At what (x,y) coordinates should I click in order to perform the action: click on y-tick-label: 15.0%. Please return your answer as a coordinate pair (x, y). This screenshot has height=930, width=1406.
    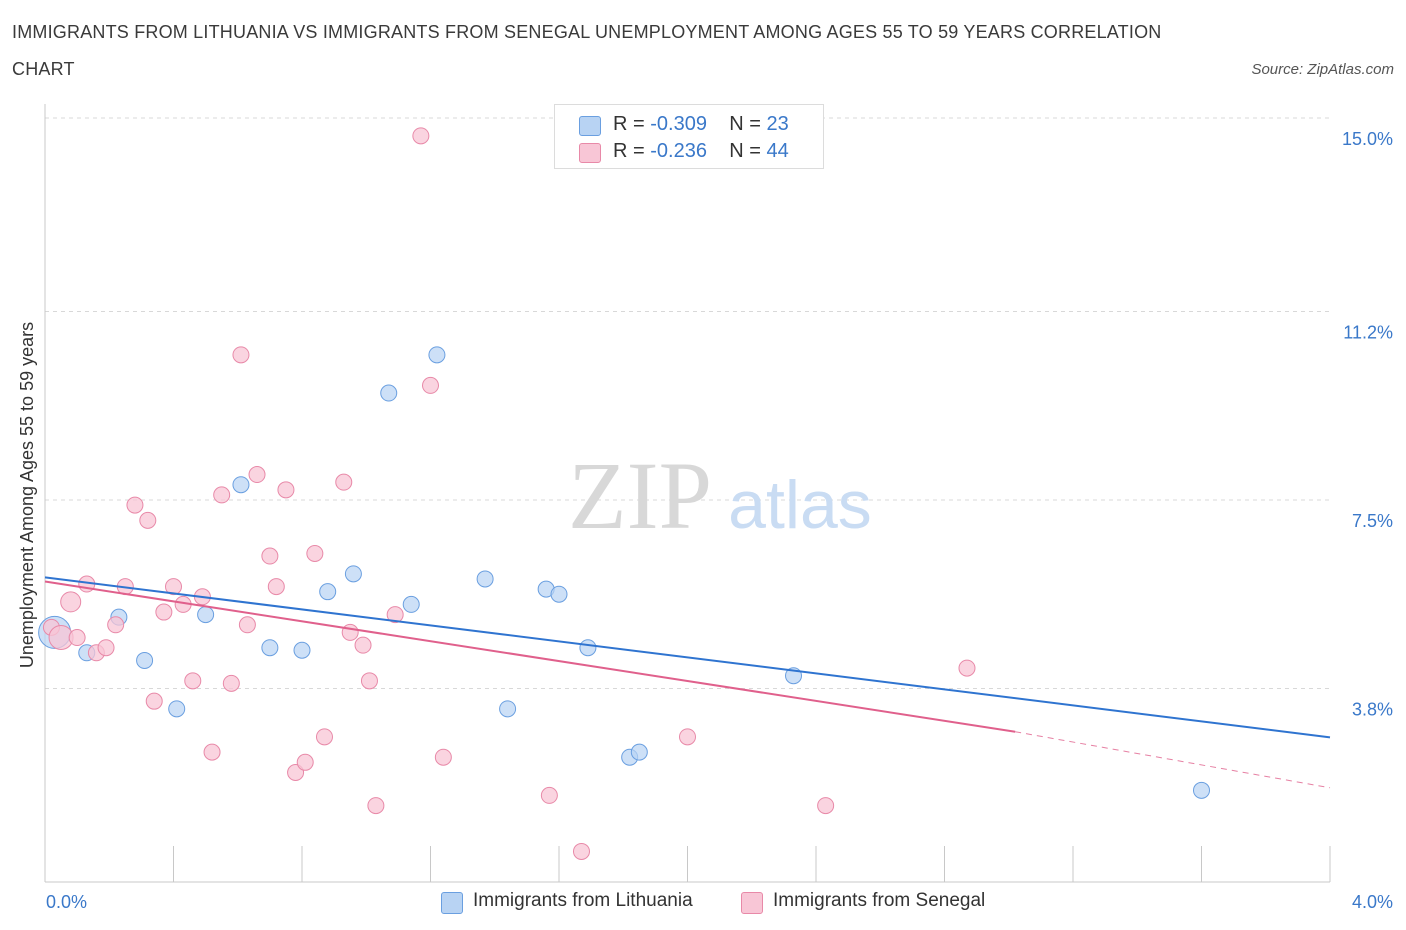
    Looking at the image, I should click on (1367, 139).